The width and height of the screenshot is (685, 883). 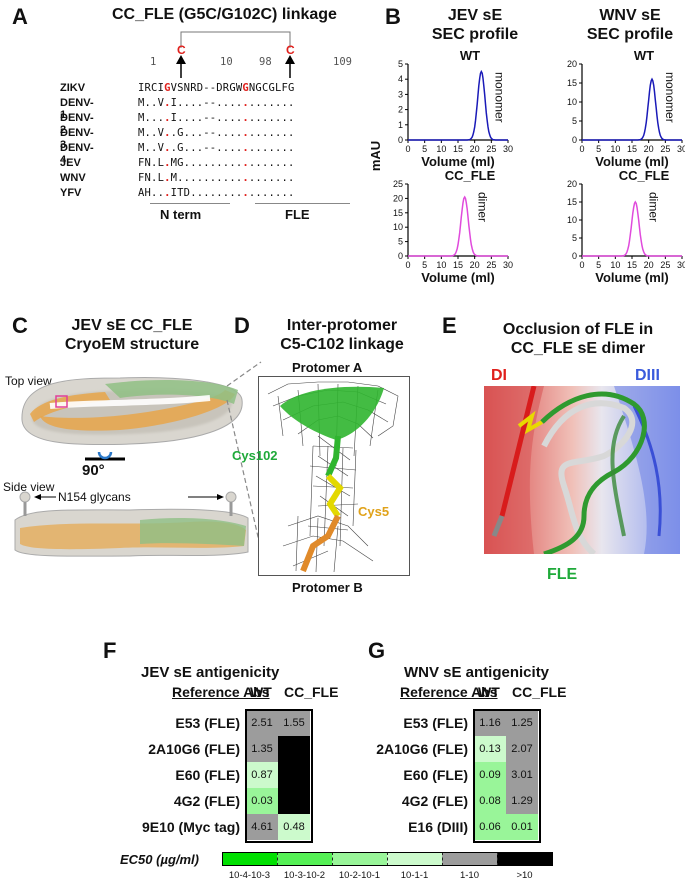 What do you see at coordinates (574, 140) in the screenshot?
I see `y-tick-label: 0` at bounding box center [574, 140].